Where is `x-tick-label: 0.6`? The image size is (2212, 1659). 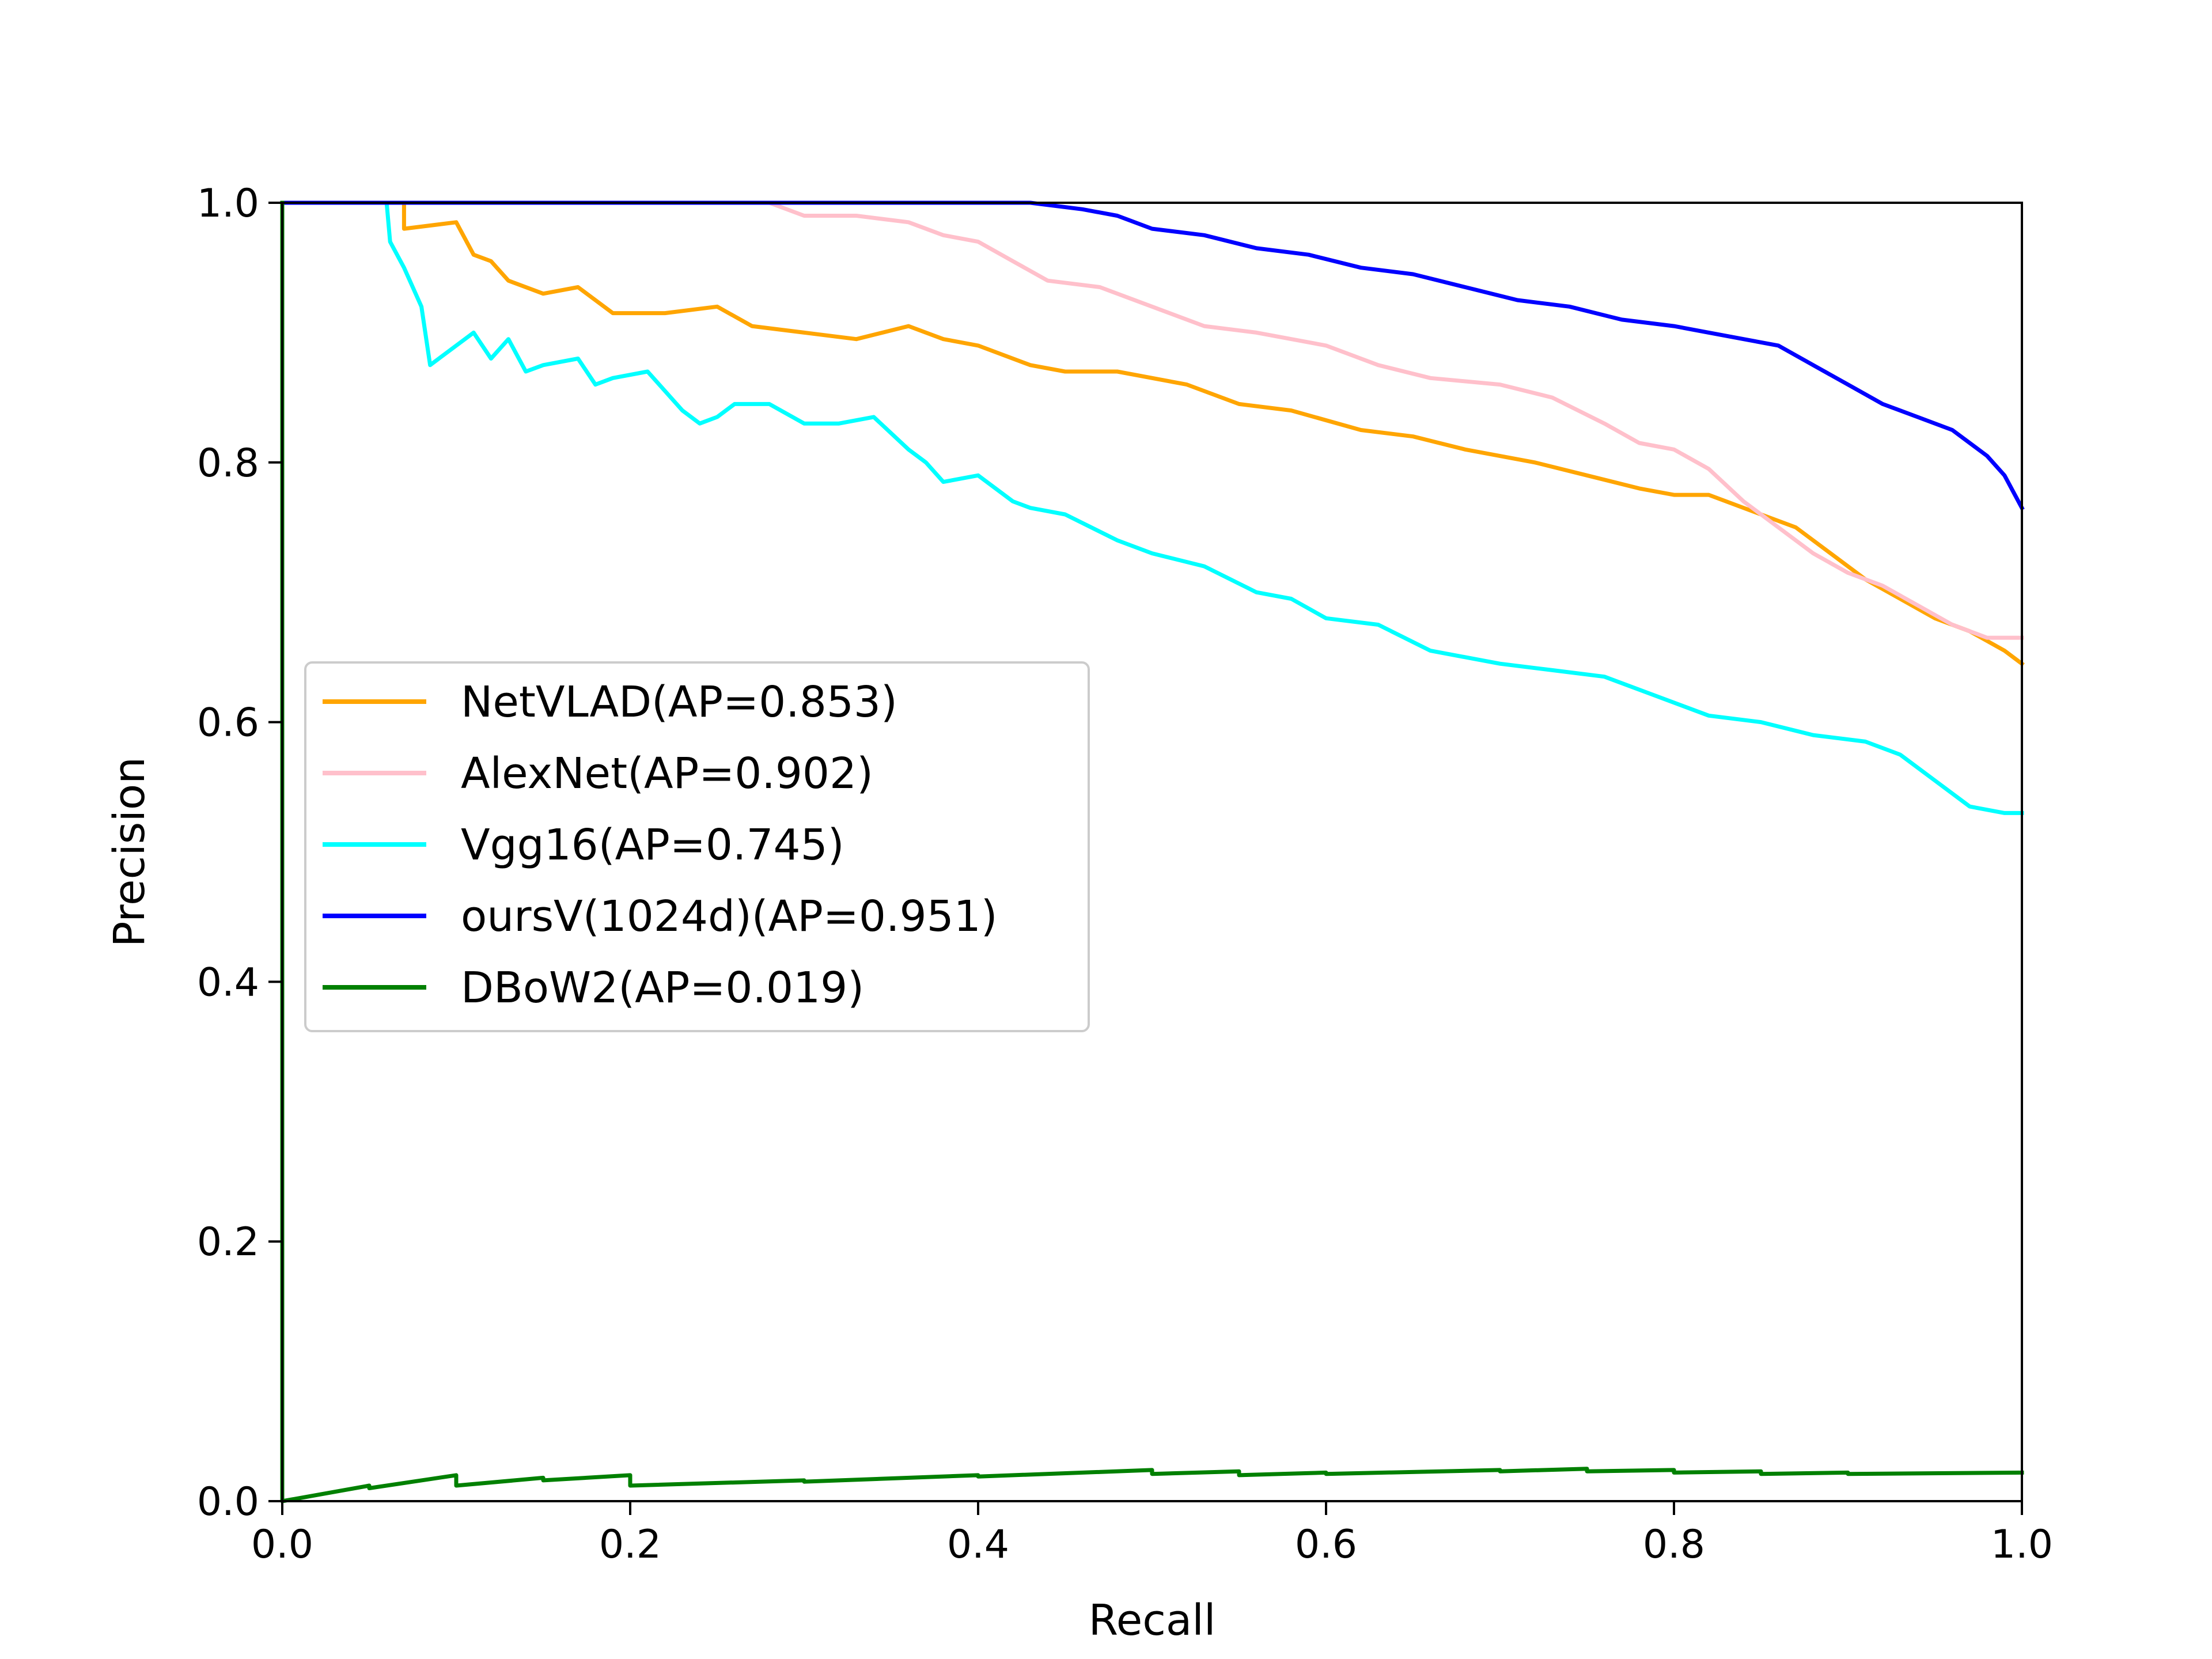
x-tick-label: 0.6 is located at coordinates (1326, 1544).